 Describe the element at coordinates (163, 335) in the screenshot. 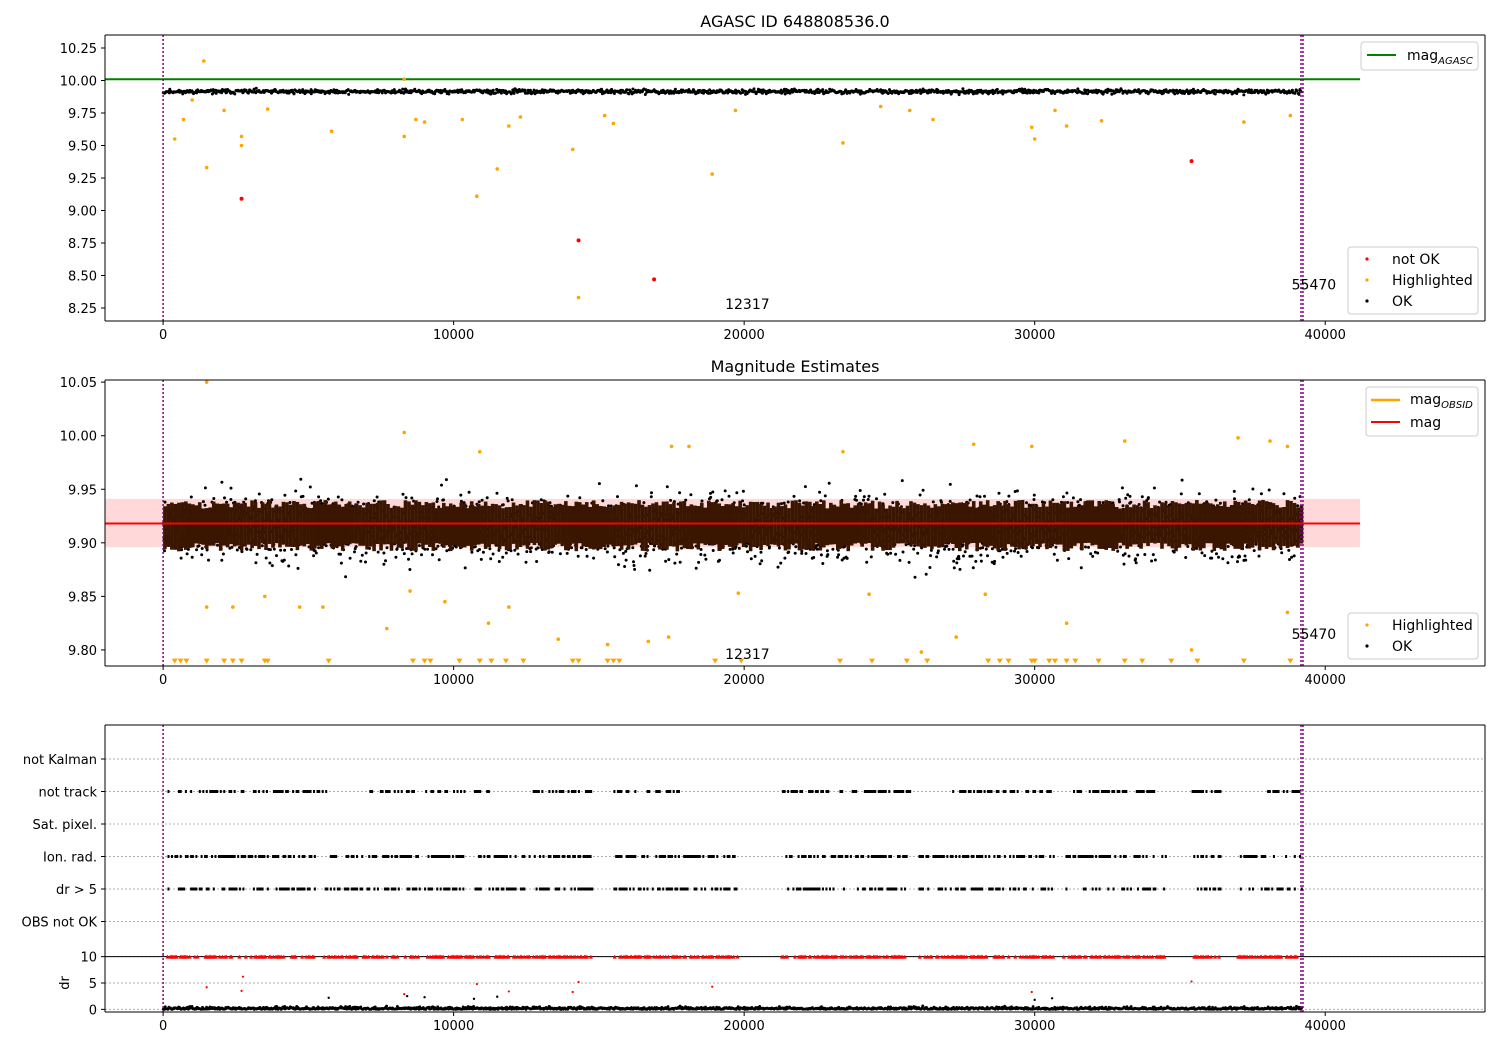

I see `x-tick-label: 0` at that location.